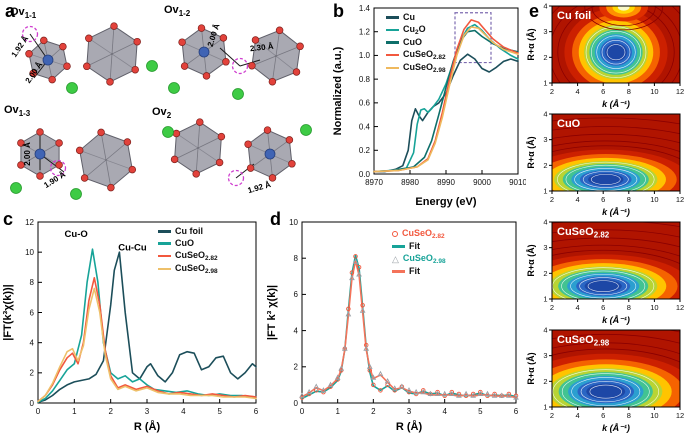 The image size is (685, 435). Describe the element at coordinates (30, 34) in the screenshot. I see `oxygen-vacancy-marker` at that location.